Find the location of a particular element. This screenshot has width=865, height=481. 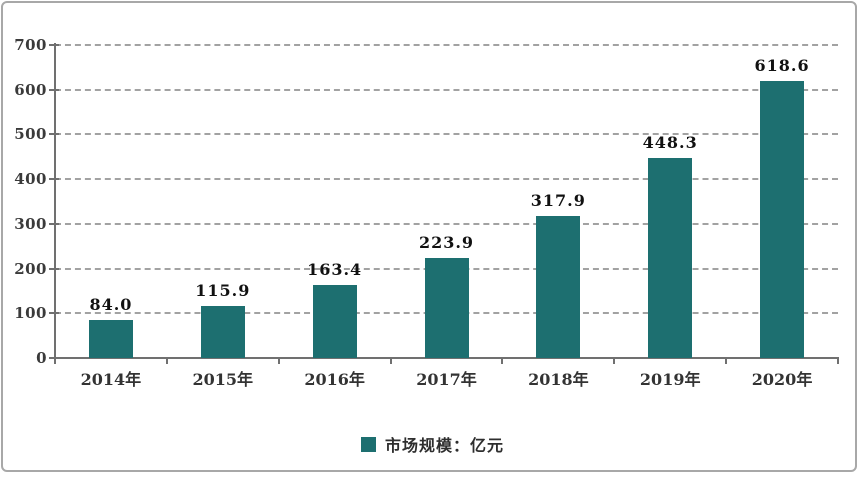

y-axis-tick-label-600: 600 is located at coordinates (30, 89).